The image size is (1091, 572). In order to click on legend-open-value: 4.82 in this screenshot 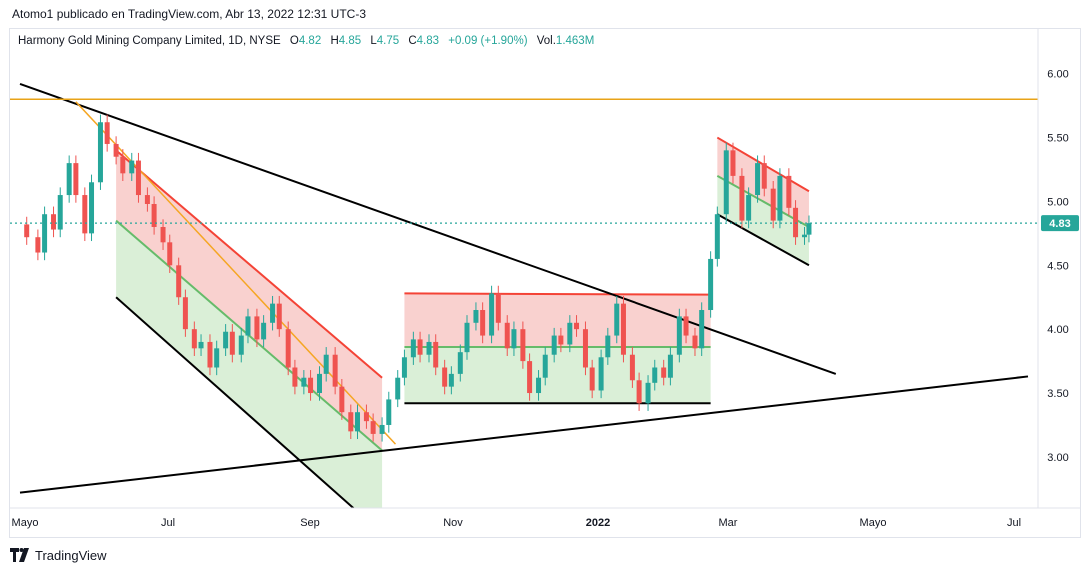, I will do `click(310, 41)`.